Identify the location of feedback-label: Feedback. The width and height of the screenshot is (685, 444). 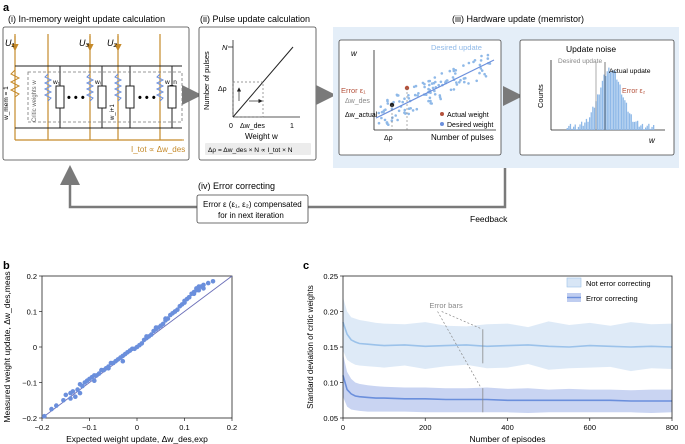
(489, 219).